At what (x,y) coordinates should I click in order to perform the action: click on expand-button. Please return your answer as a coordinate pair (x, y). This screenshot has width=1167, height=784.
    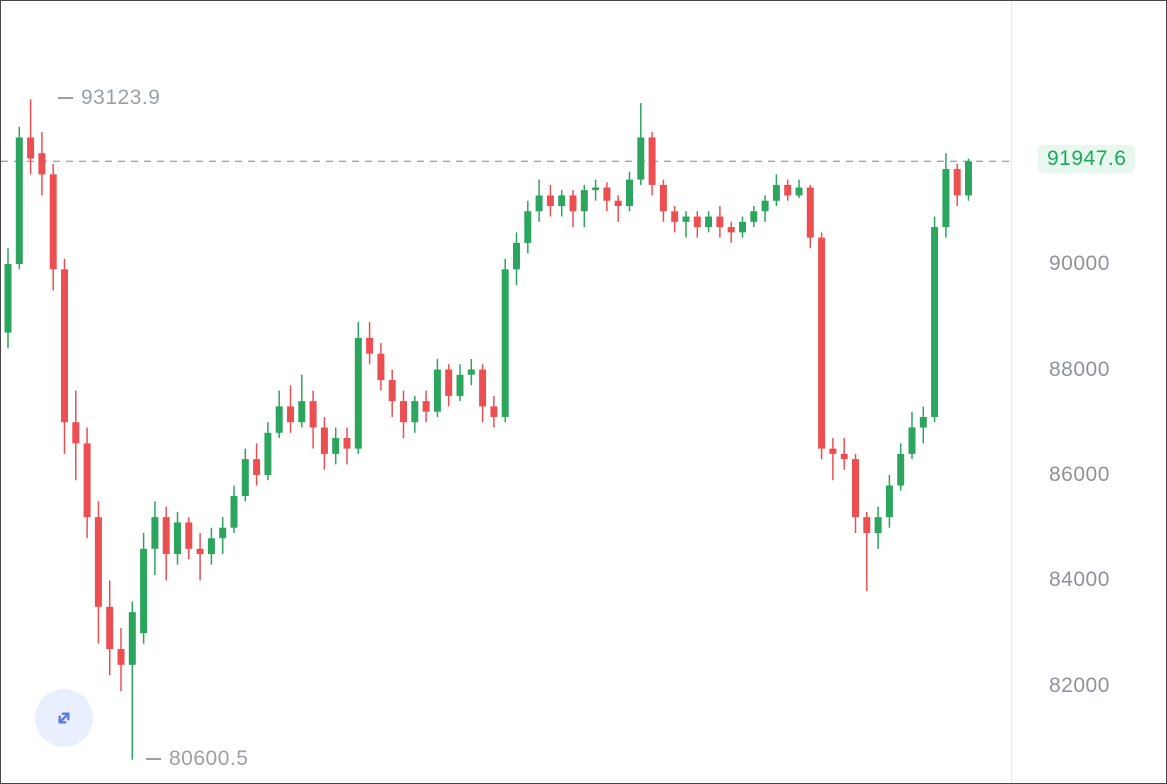
    Looking at the image, I should click on (64, 718).